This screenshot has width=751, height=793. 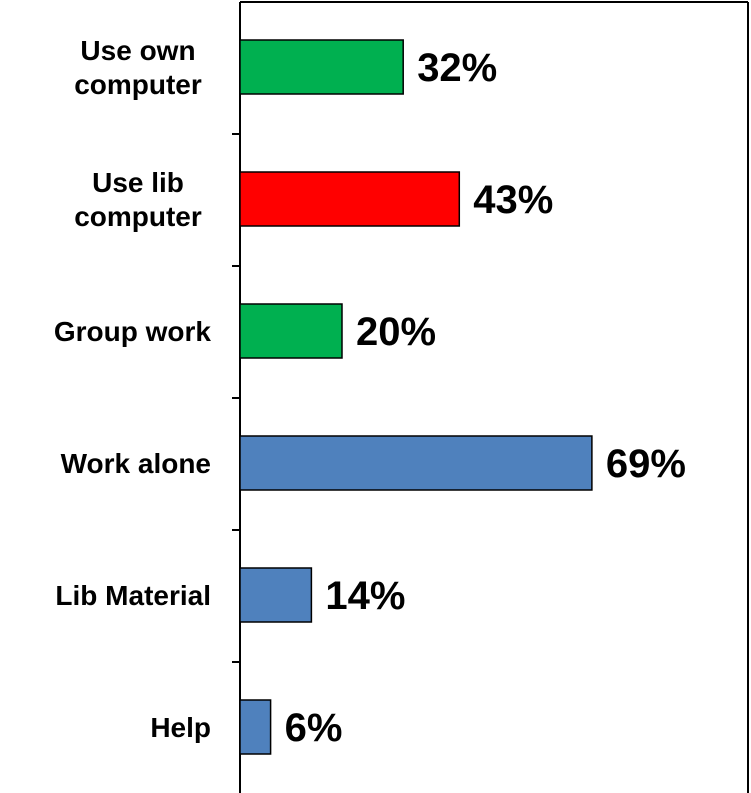 I want to click on data-label: 6%, so click(x=314, y=728).